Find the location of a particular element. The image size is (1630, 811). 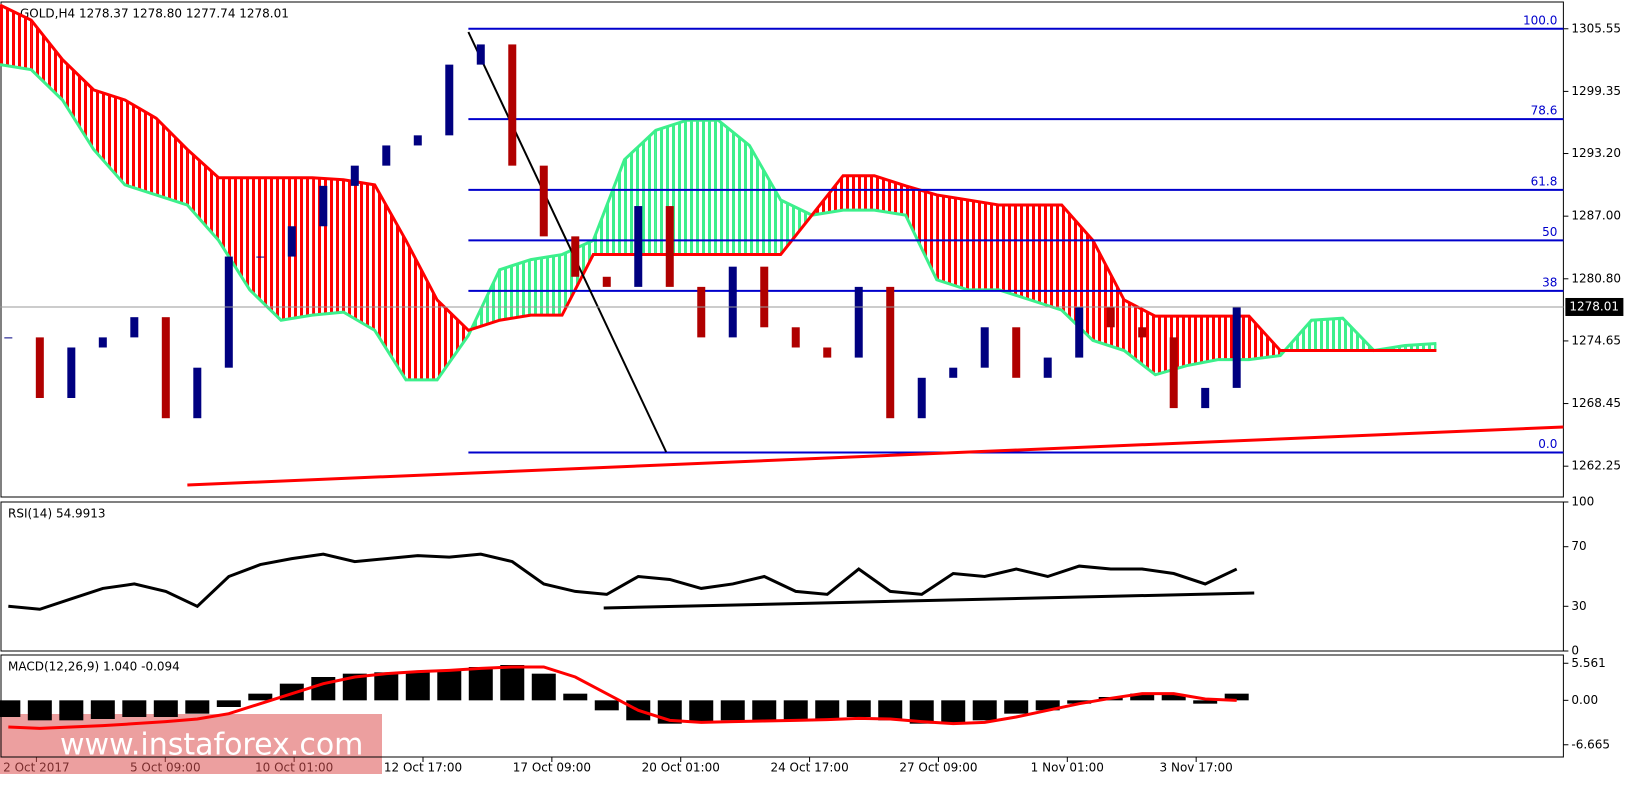

y-tick-label: 0 is located at coordinates (1575, 651).